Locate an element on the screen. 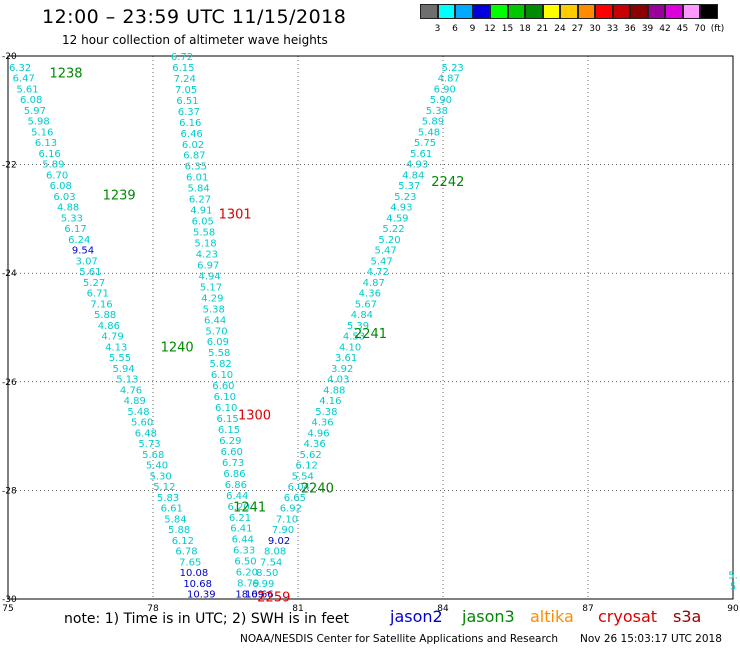  wave-height-value: 6.29 is located at coordinates (230, 441).